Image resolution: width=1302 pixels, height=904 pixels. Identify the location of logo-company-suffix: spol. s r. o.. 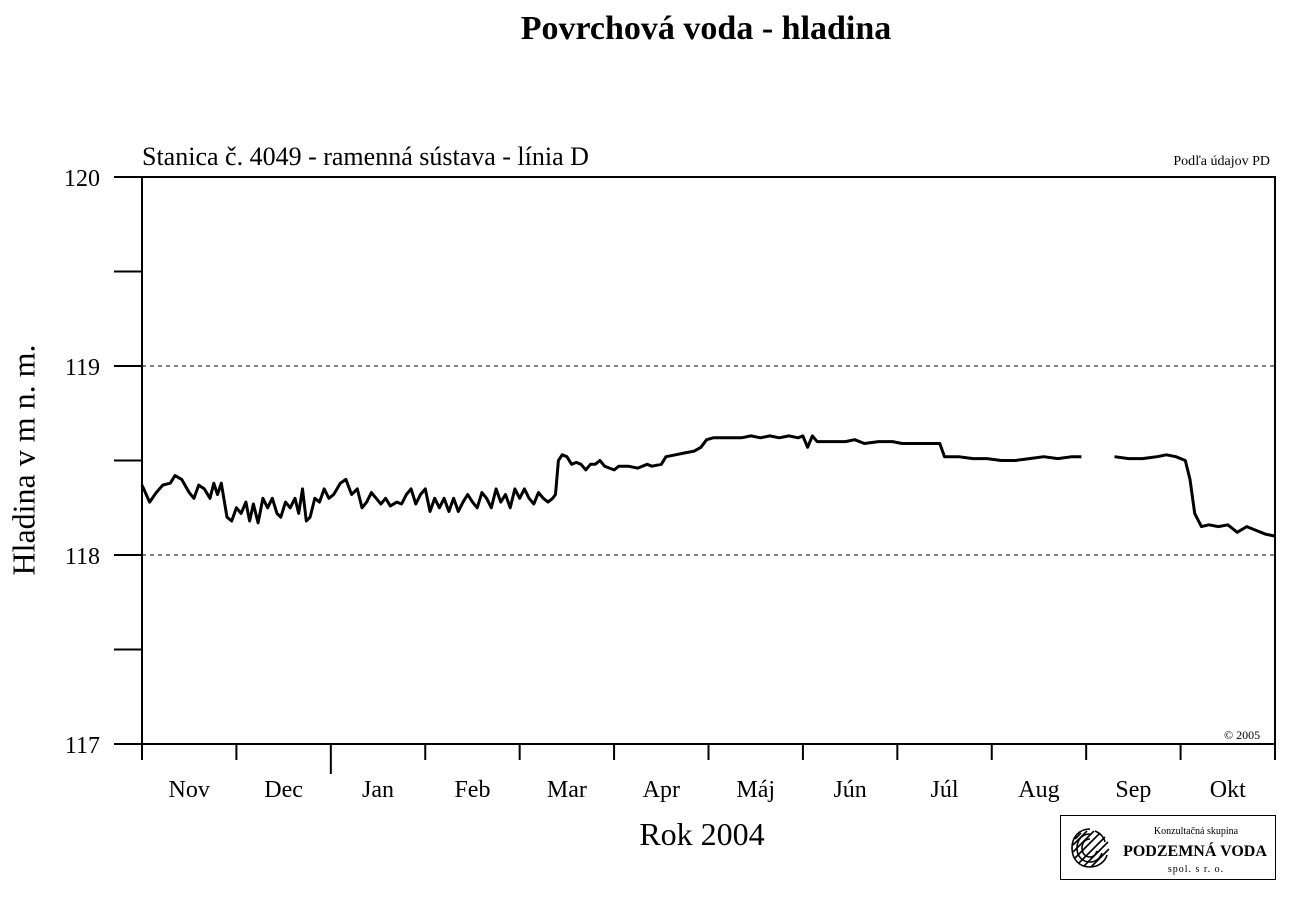
(1196, 869).